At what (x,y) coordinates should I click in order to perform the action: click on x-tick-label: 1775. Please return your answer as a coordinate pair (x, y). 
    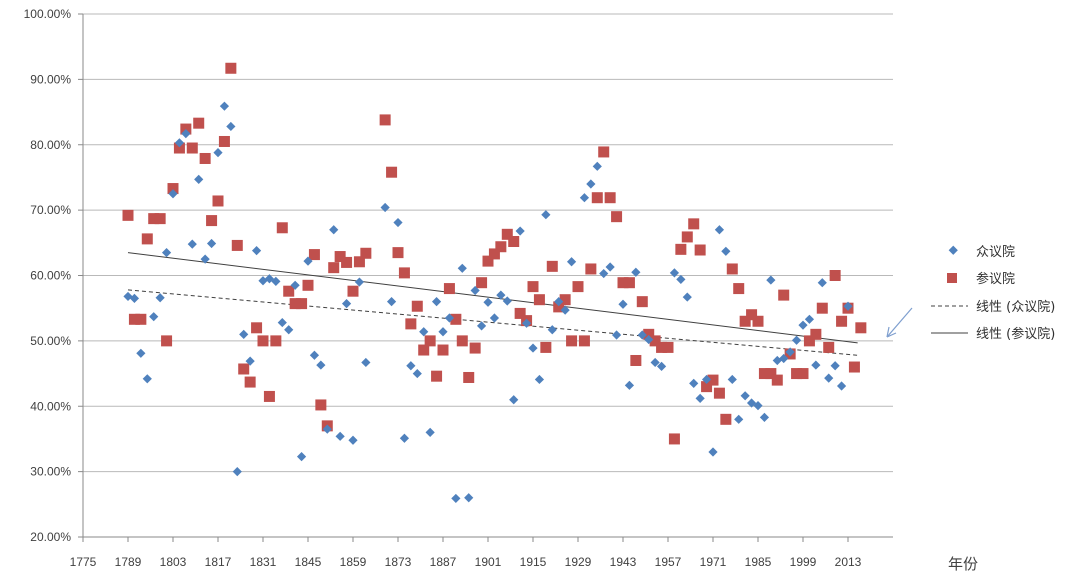
    Looking at the image, I should click on (83, 562).